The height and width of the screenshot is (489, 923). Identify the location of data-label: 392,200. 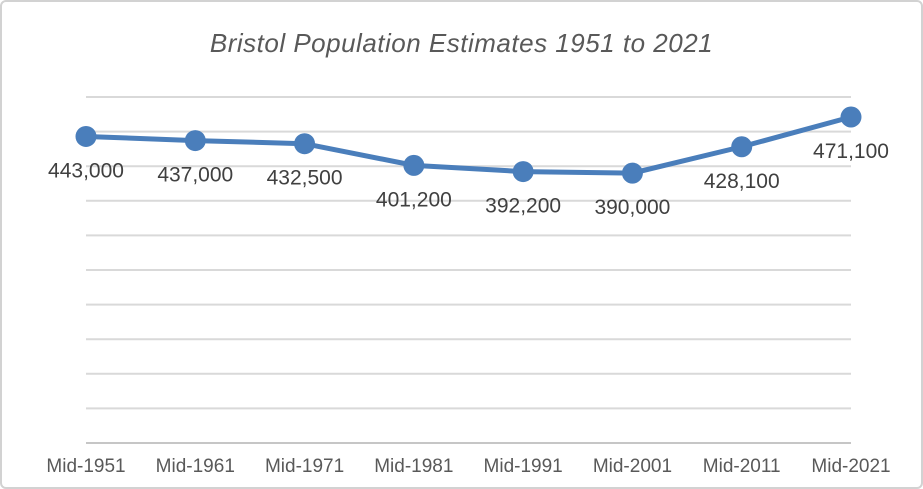
(523, 206).